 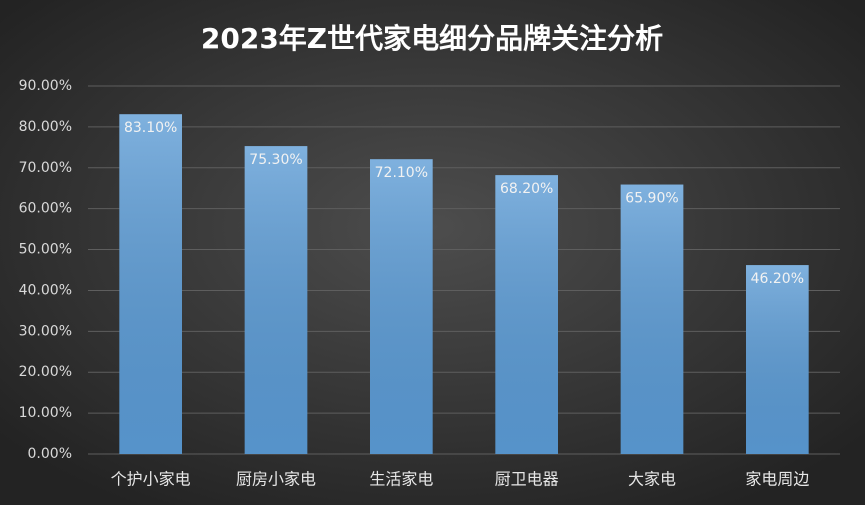 I want to click on y-tick-label: 70.00%, so click(x=45, y=168).